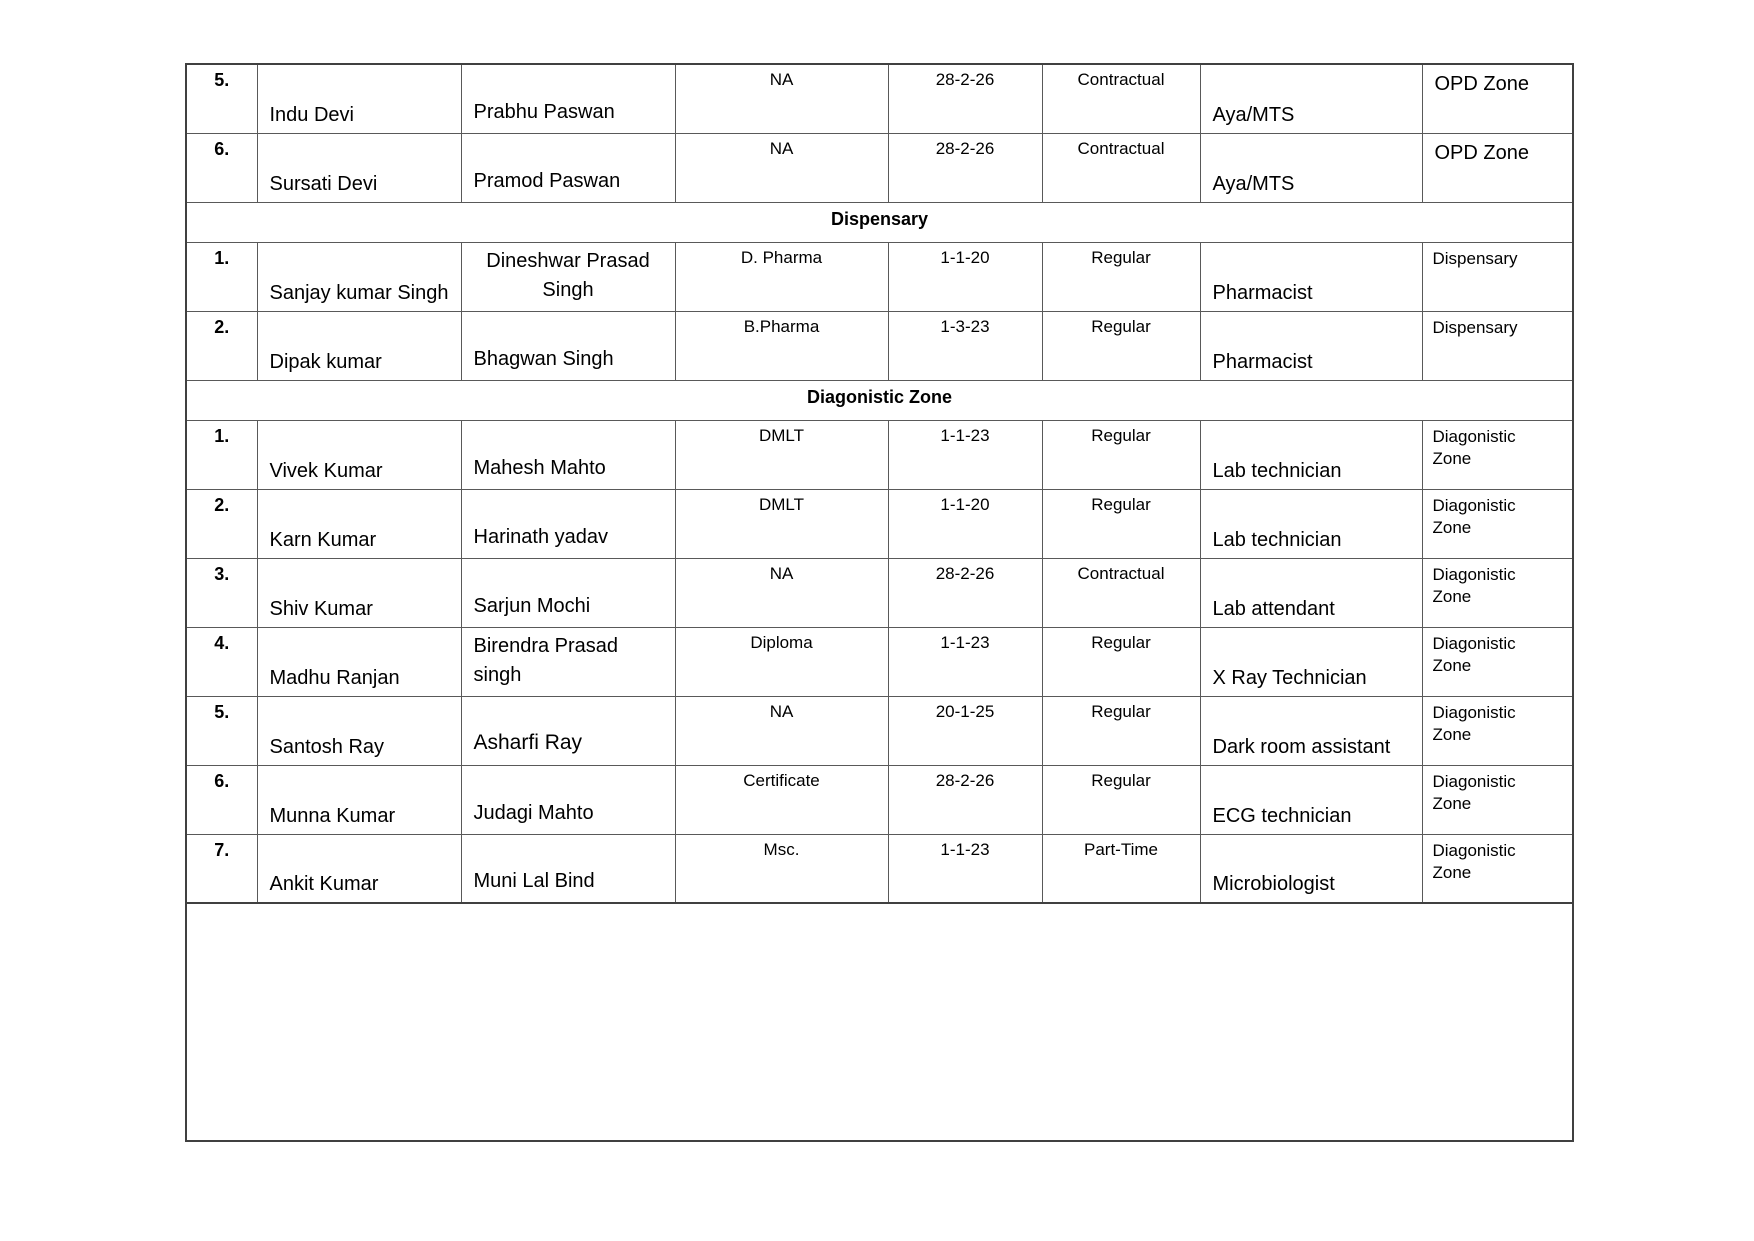 The height and width of the screenshot is (1241, 1754). What do you see at coordinates (781, 868) in the screenshot?
I see `cell-qualification: Msc.` at bounding box center [781, 868].